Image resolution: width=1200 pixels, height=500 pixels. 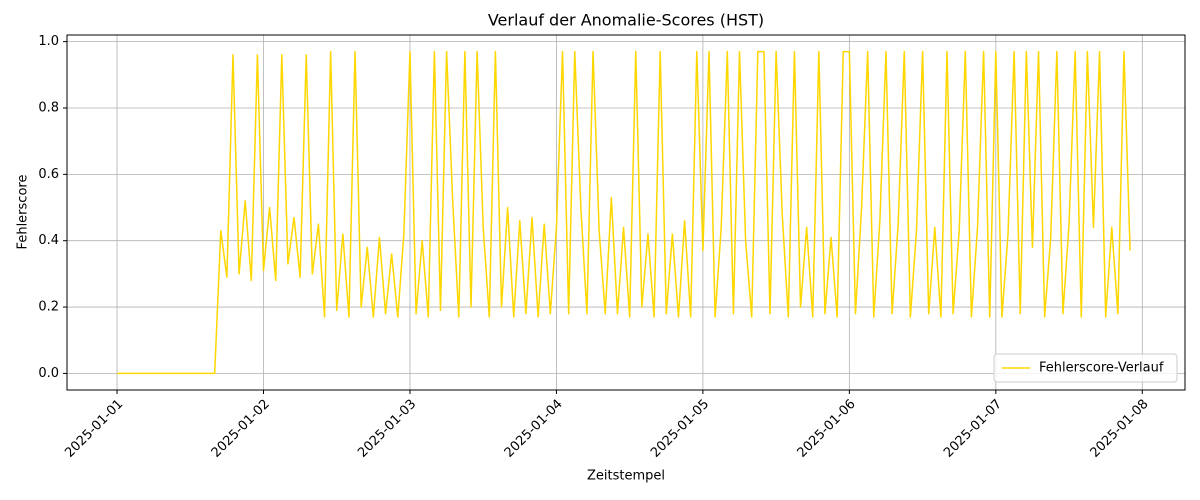 What do you see at coordinates (48, 240) in the screenshot?
I see `y-tick-label: 0.4` at bounding box center [48, 240].